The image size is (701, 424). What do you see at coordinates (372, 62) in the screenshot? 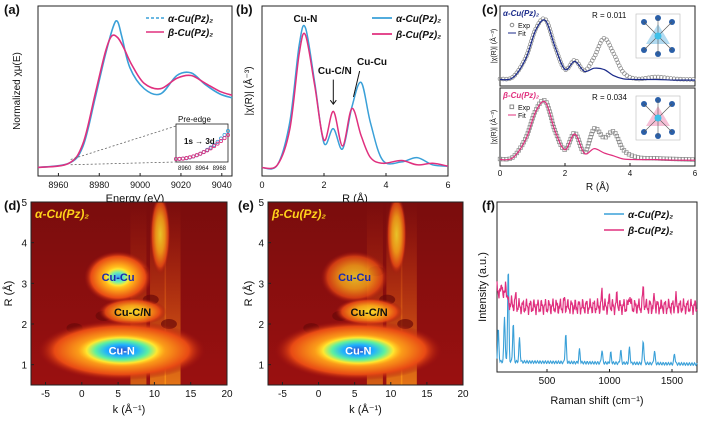
I see `annotation-cu-cu: Cu-Cu` at bounding box center [372, 62].